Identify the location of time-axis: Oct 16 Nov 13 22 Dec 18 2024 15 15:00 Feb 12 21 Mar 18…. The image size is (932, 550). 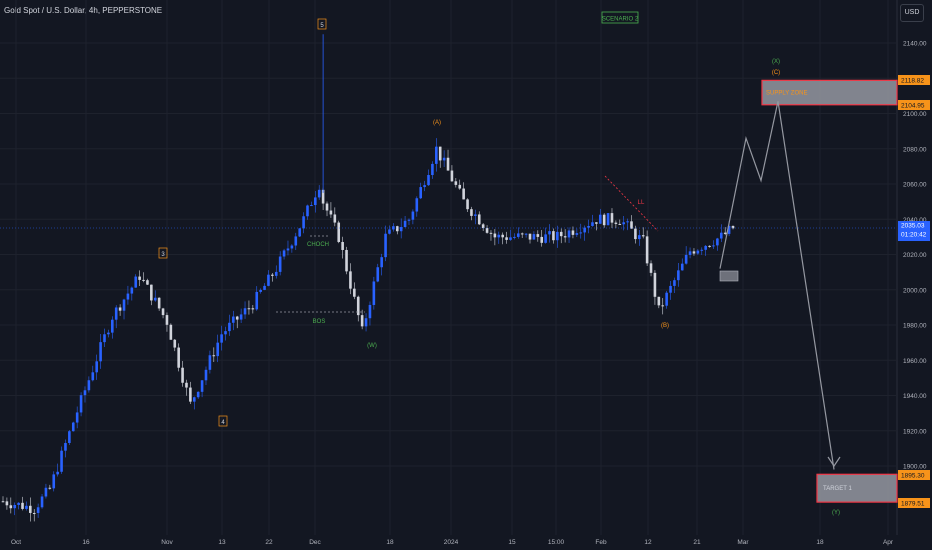
(452, 542).